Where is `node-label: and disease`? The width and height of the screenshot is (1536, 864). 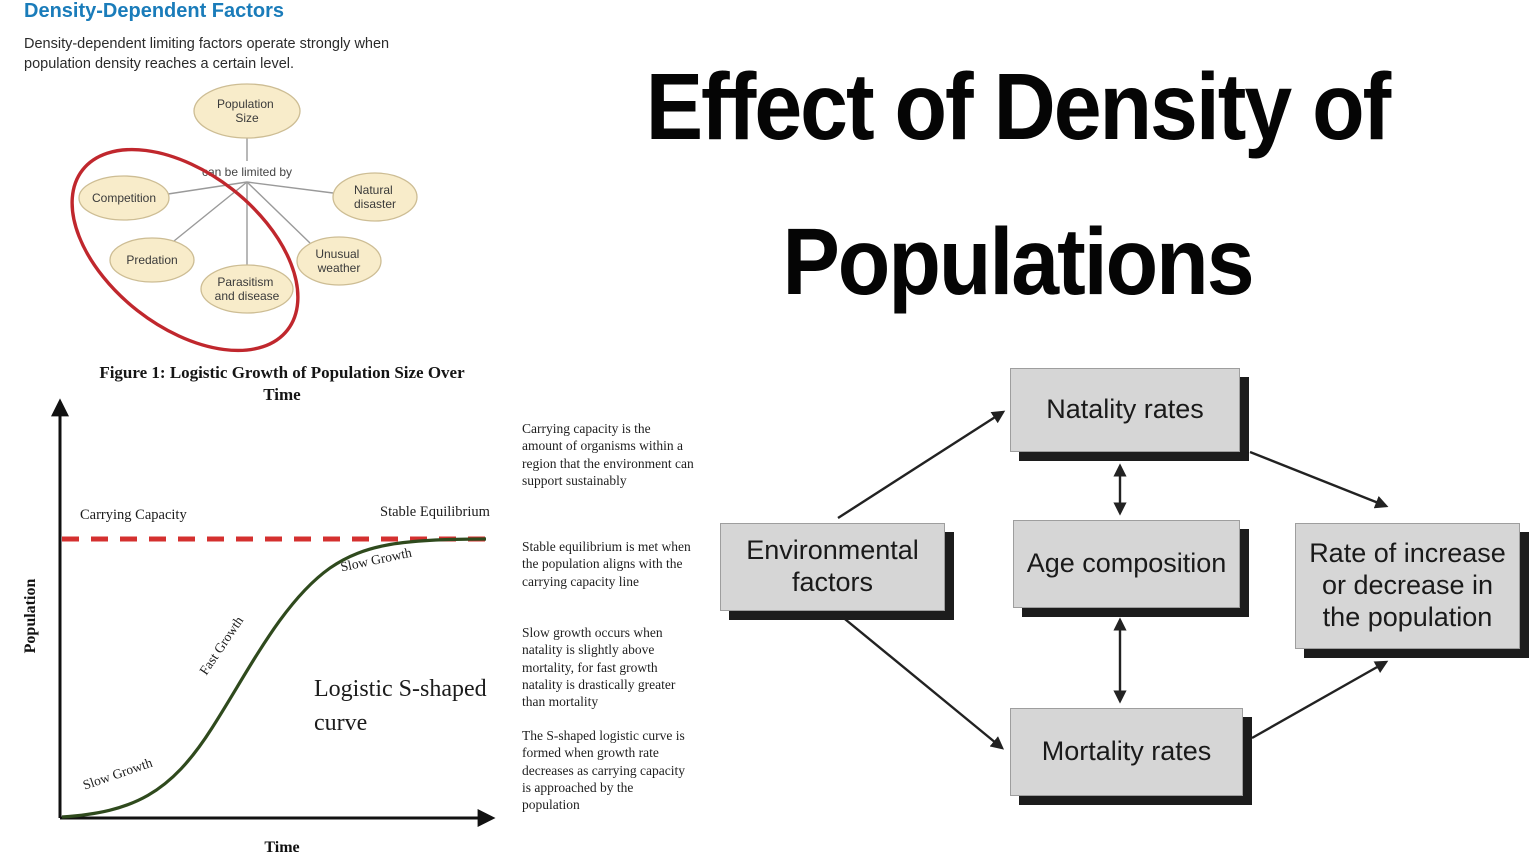
node-label: and disease is located at coordinates (247, 296).